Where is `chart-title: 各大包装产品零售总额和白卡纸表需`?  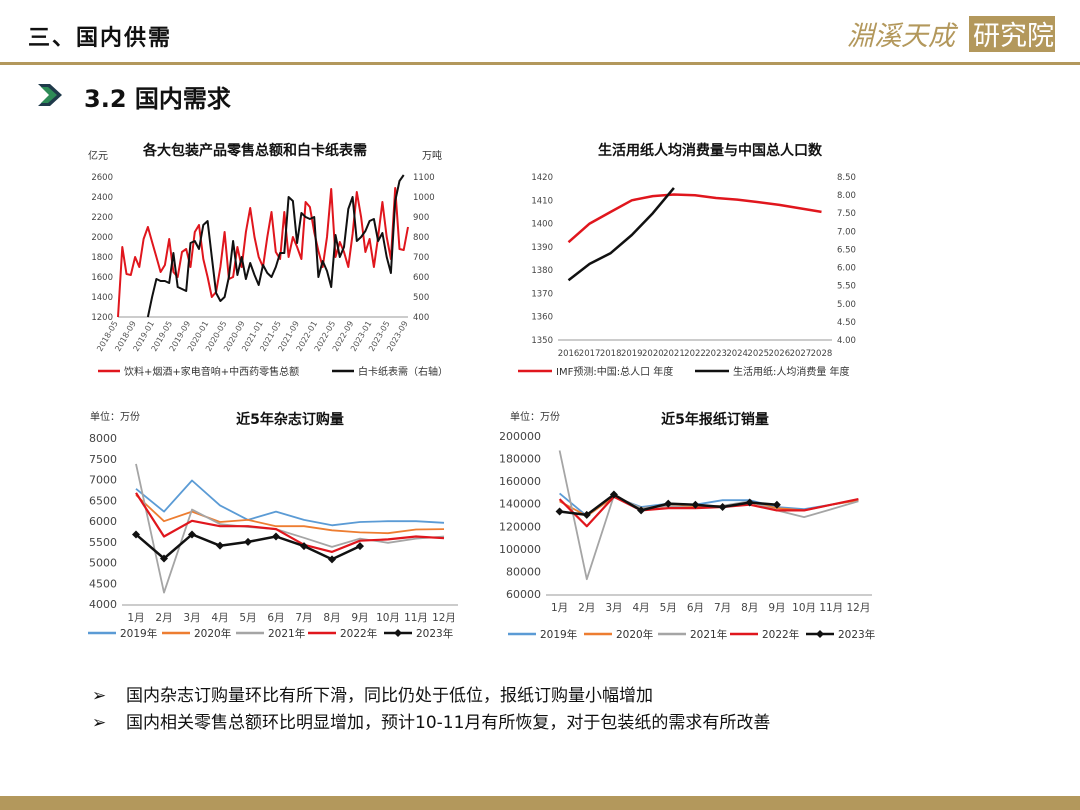 chart-title: 各大包装产品零售总额和白卡纸表需 is located at coordinates (254, 150).